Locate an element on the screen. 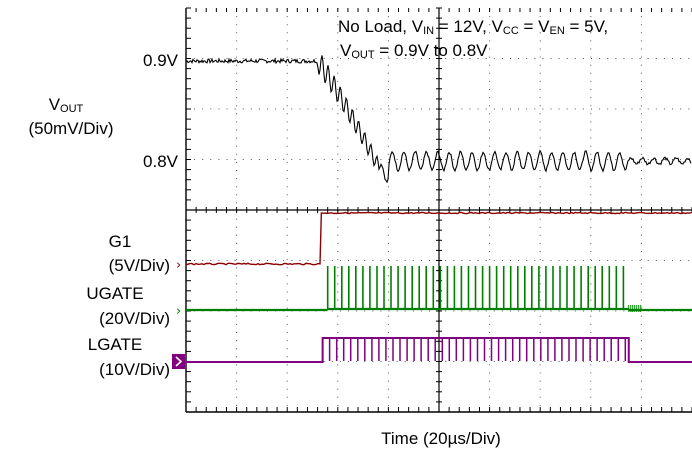 The image size is (692, 450). vout-label: VOUT is located at coordinates (66, 105).